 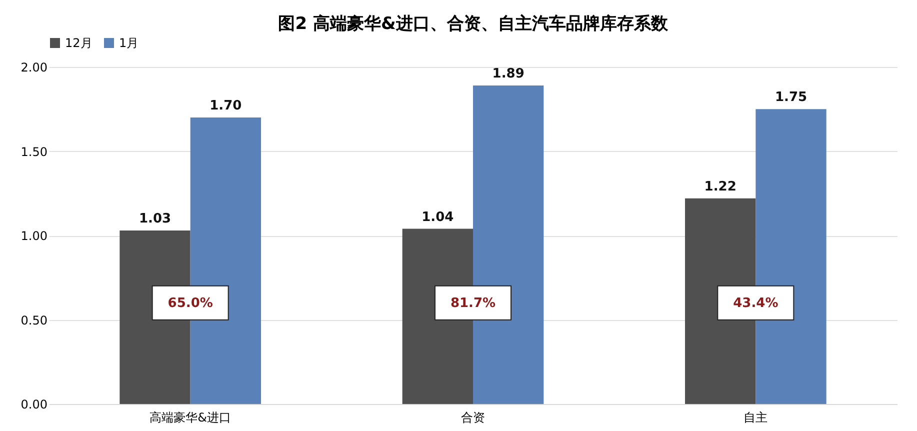 What do you see at coordinates (191, 417) in the screenshot?
I see `x-tick-label: 高端豪华&进口` at bounding box center [191, 417].